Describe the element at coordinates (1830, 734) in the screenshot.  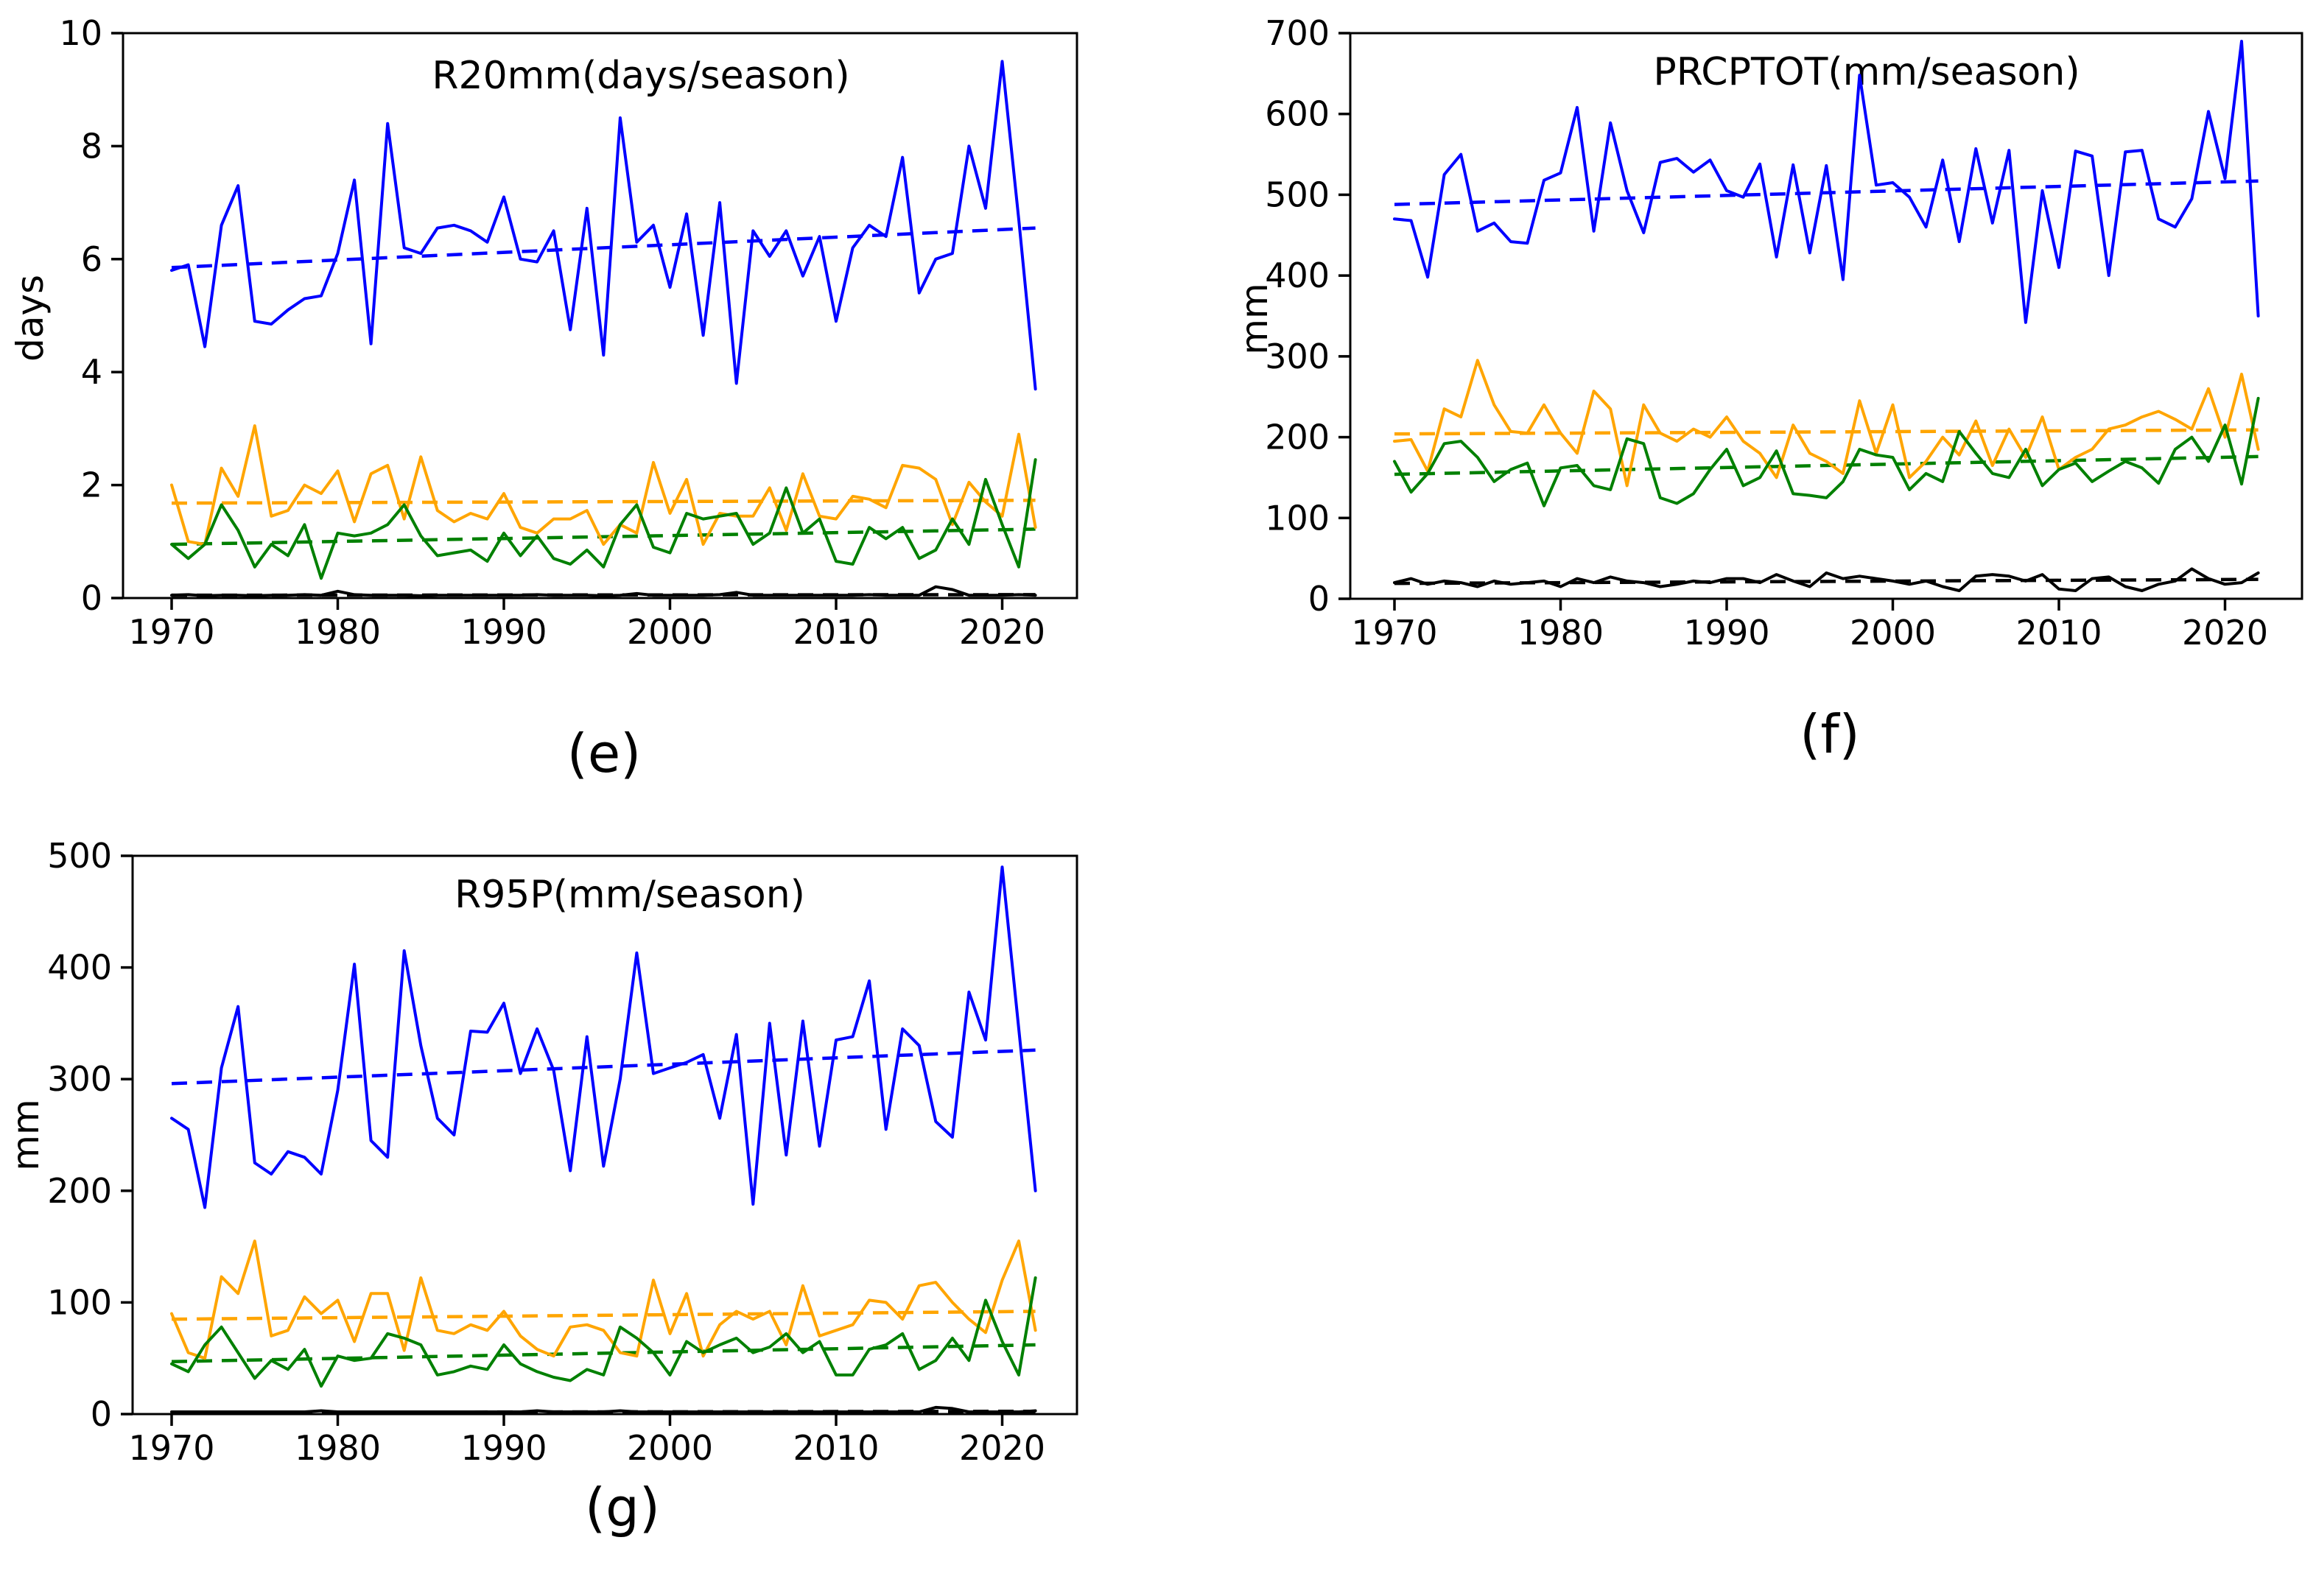
I see `panel-label: (f)` at that location.